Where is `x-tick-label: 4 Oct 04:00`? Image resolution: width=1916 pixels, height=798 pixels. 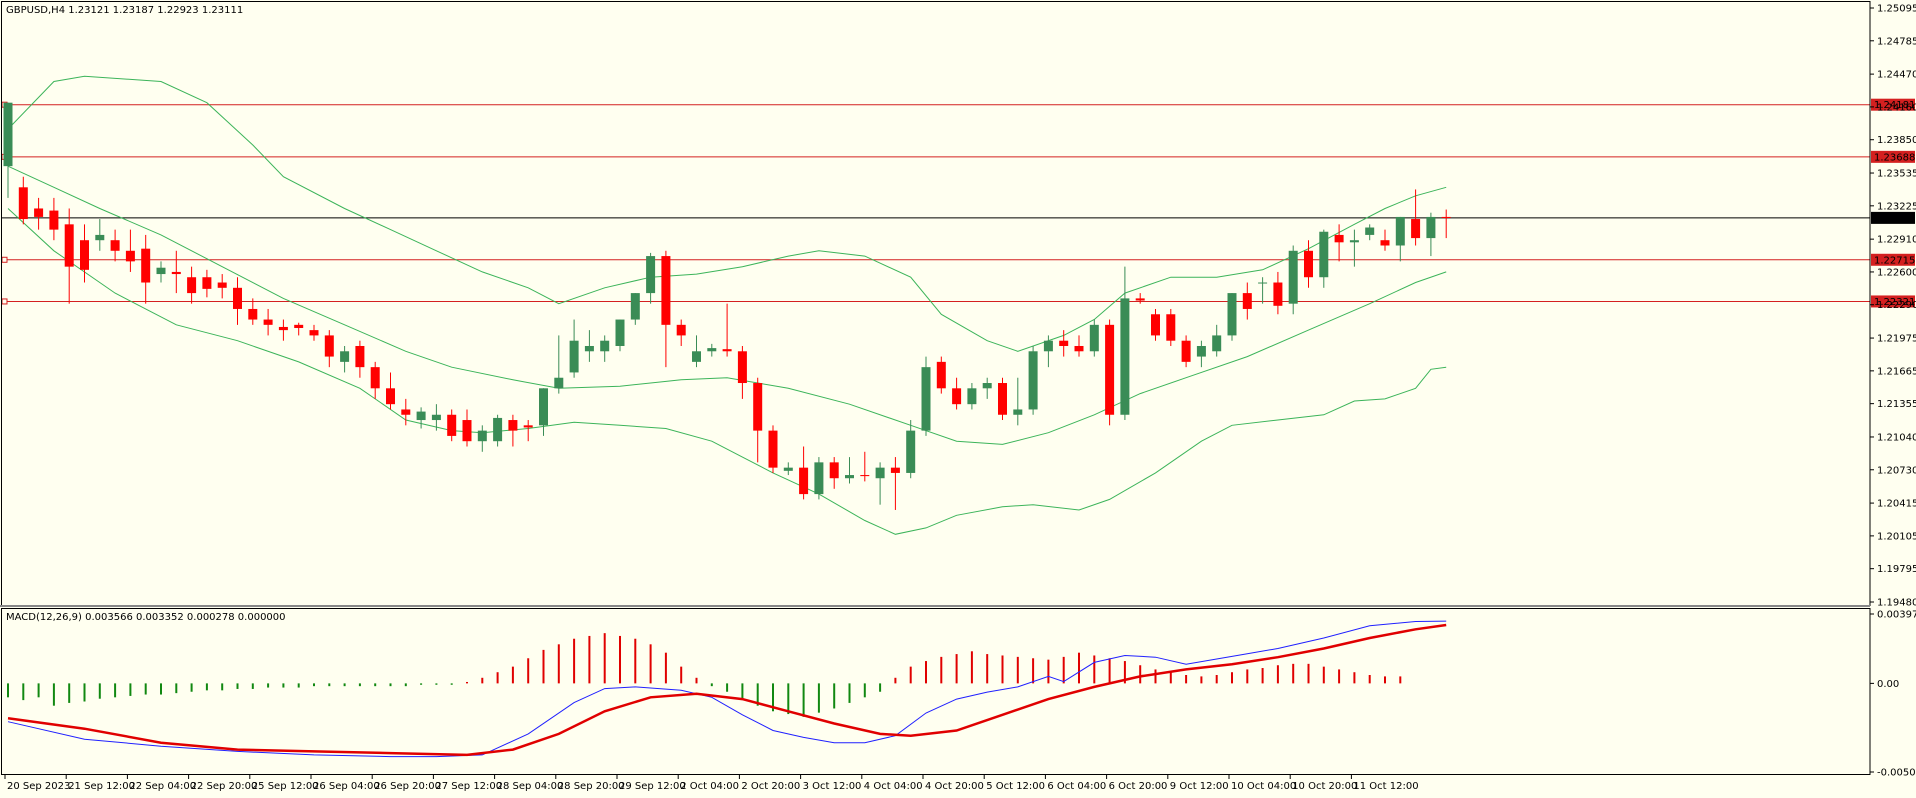
x-tick-label: 4 Oct 04:00 is located at coordinates (893, 786).